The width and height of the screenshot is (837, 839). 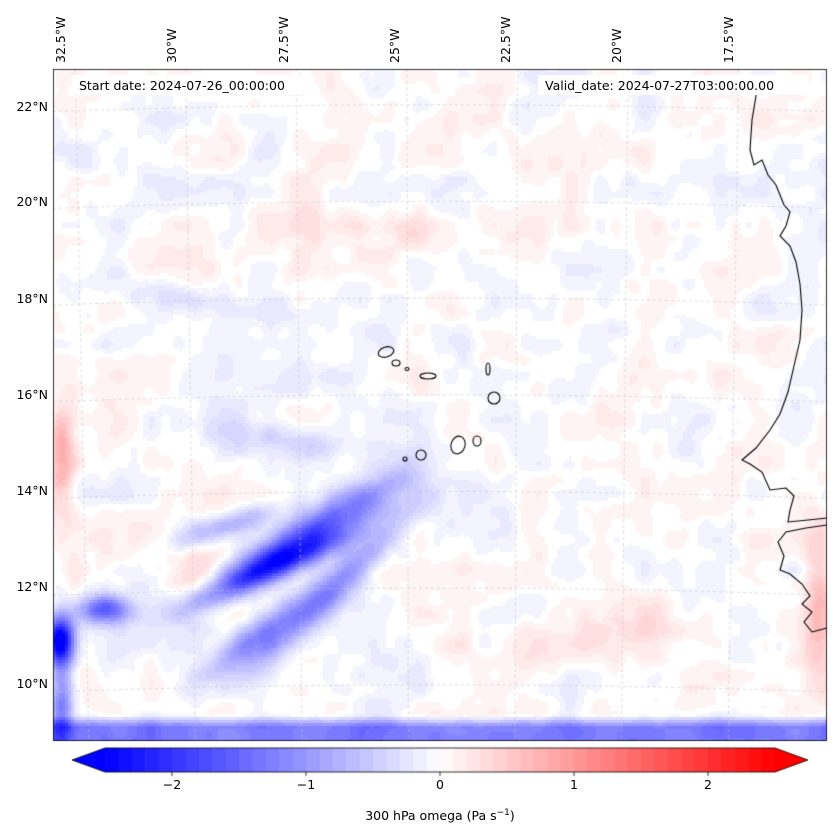 What do you see at coordinates (32, 394) in the screenshot?
I see `lat-label-16n: 16°N` at bounding box center [32, 394].